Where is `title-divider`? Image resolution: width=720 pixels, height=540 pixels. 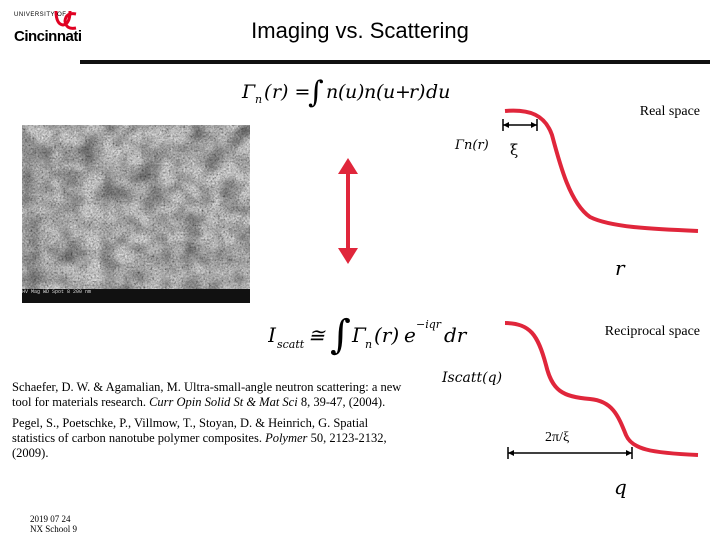 title-divider is located at coordinates (395, 62).